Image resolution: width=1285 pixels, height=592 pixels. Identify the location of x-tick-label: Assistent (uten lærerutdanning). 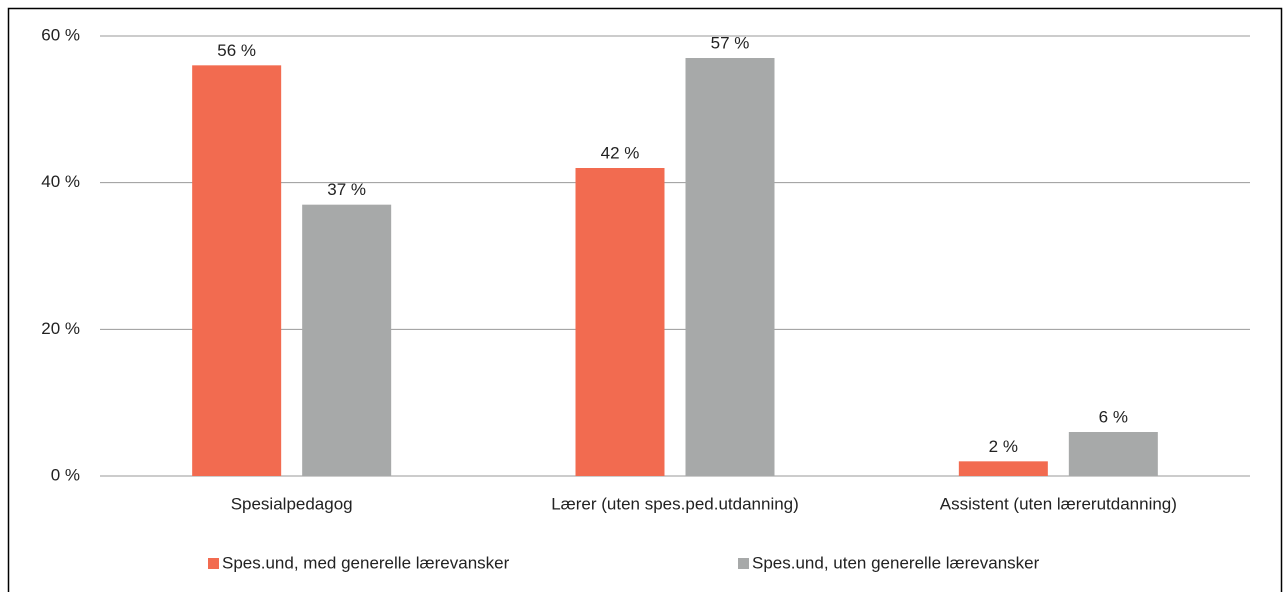
(1058, 503).